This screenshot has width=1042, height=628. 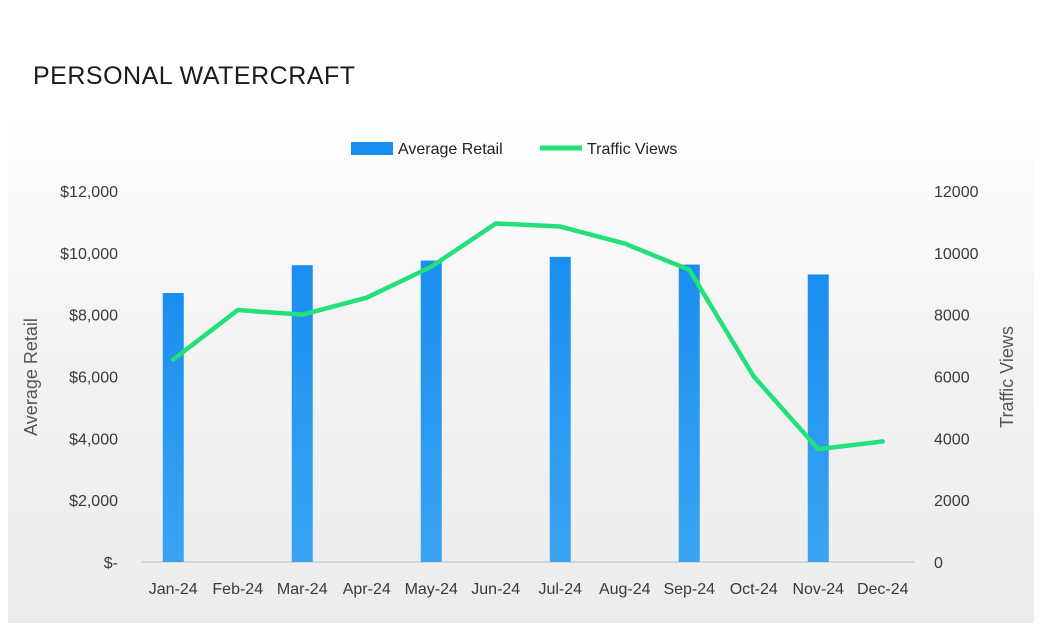 What do you see at coordinates (956, 192) in the screenshot?
I see `right-tick-label: 12000` at bounding box center [956, 192].